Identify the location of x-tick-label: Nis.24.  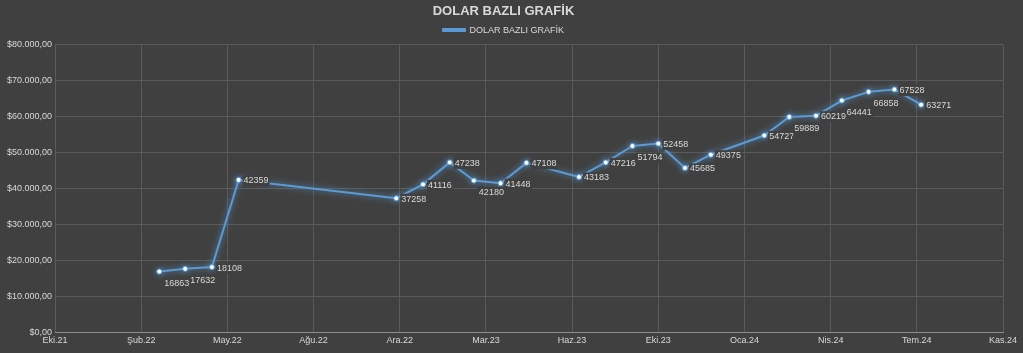
(830, 340).